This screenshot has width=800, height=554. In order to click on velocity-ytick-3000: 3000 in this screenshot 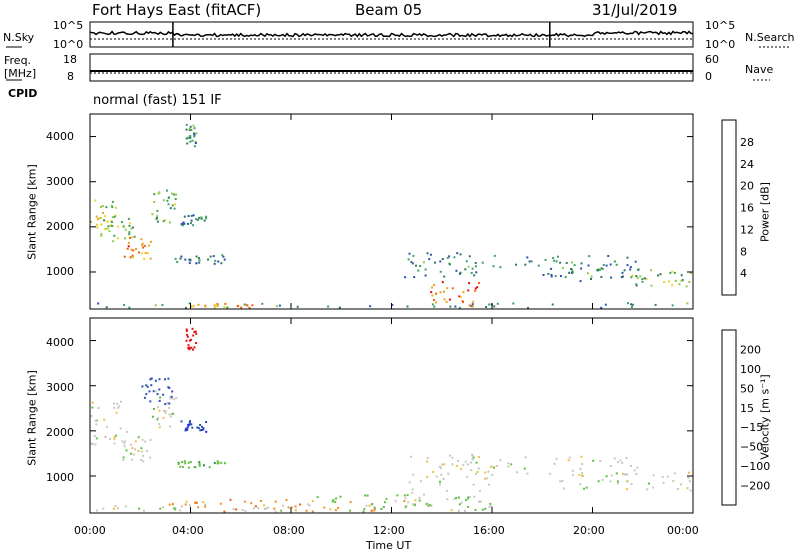, I will do `click(60, 387)`.